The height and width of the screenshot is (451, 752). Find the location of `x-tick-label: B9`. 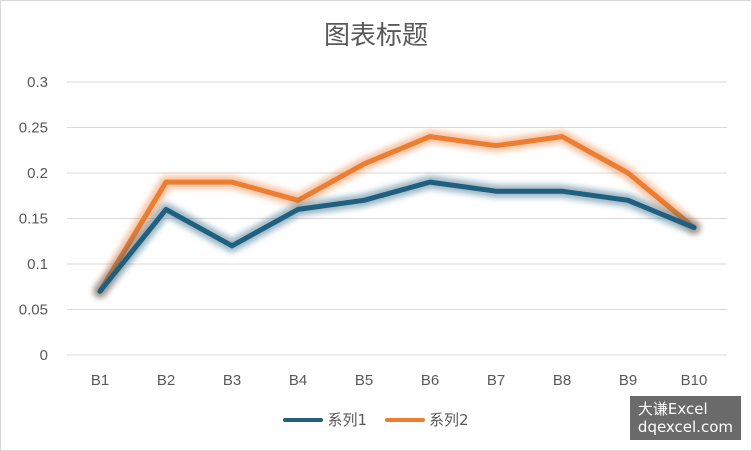

x-tick-label: B9 is located at coordinates (628, 380).